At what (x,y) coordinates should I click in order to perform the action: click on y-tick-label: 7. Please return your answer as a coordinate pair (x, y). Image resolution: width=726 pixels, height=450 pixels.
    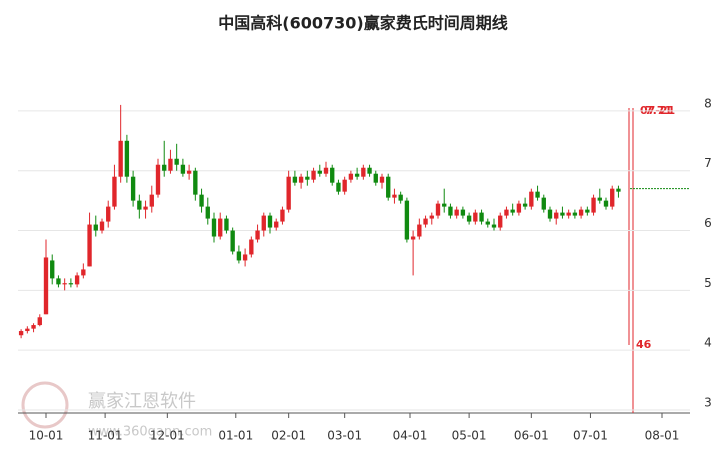
    Looking at the image, I should click on (708, 163).